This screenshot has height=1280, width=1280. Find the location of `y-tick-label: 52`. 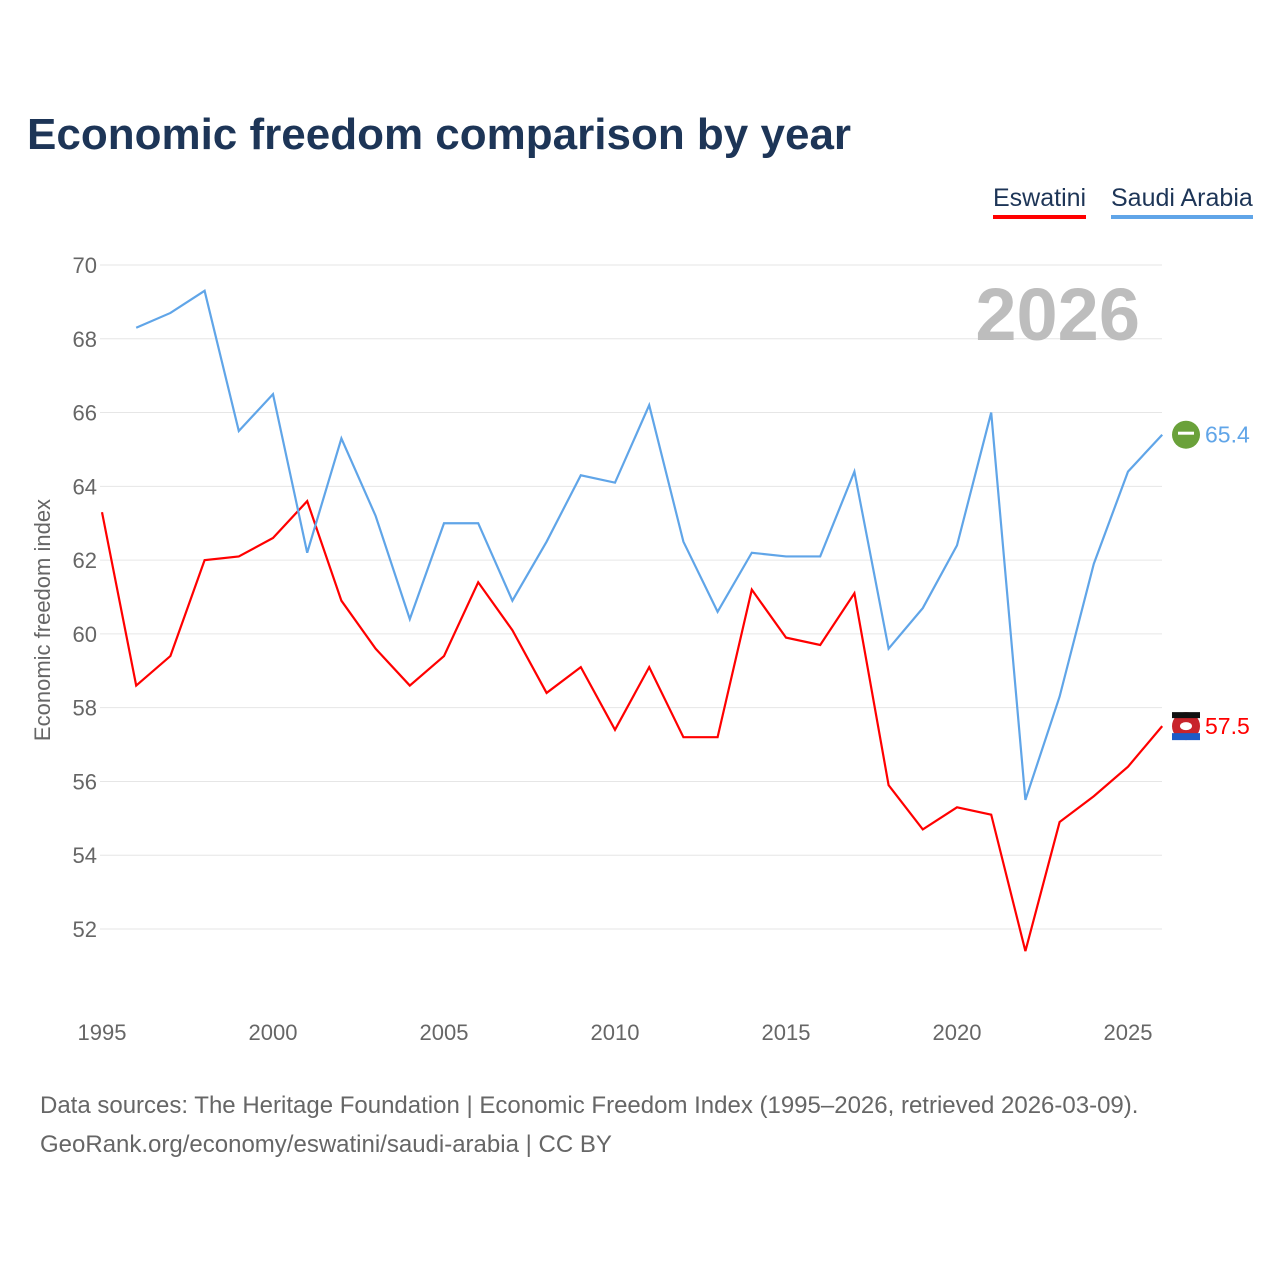

y-tick-label: 52 is located at coordinates (85, 929).